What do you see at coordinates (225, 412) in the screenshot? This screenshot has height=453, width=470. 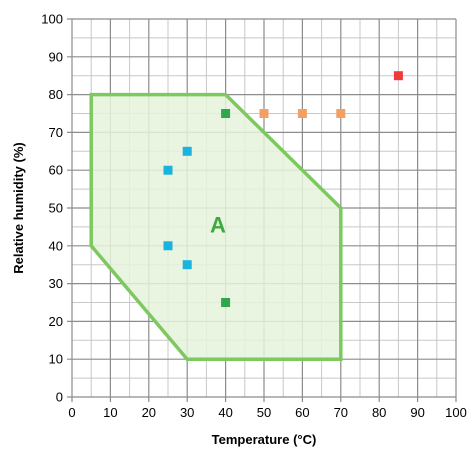 I see `x-tick-label: 40` at bounding box center [225, 412].